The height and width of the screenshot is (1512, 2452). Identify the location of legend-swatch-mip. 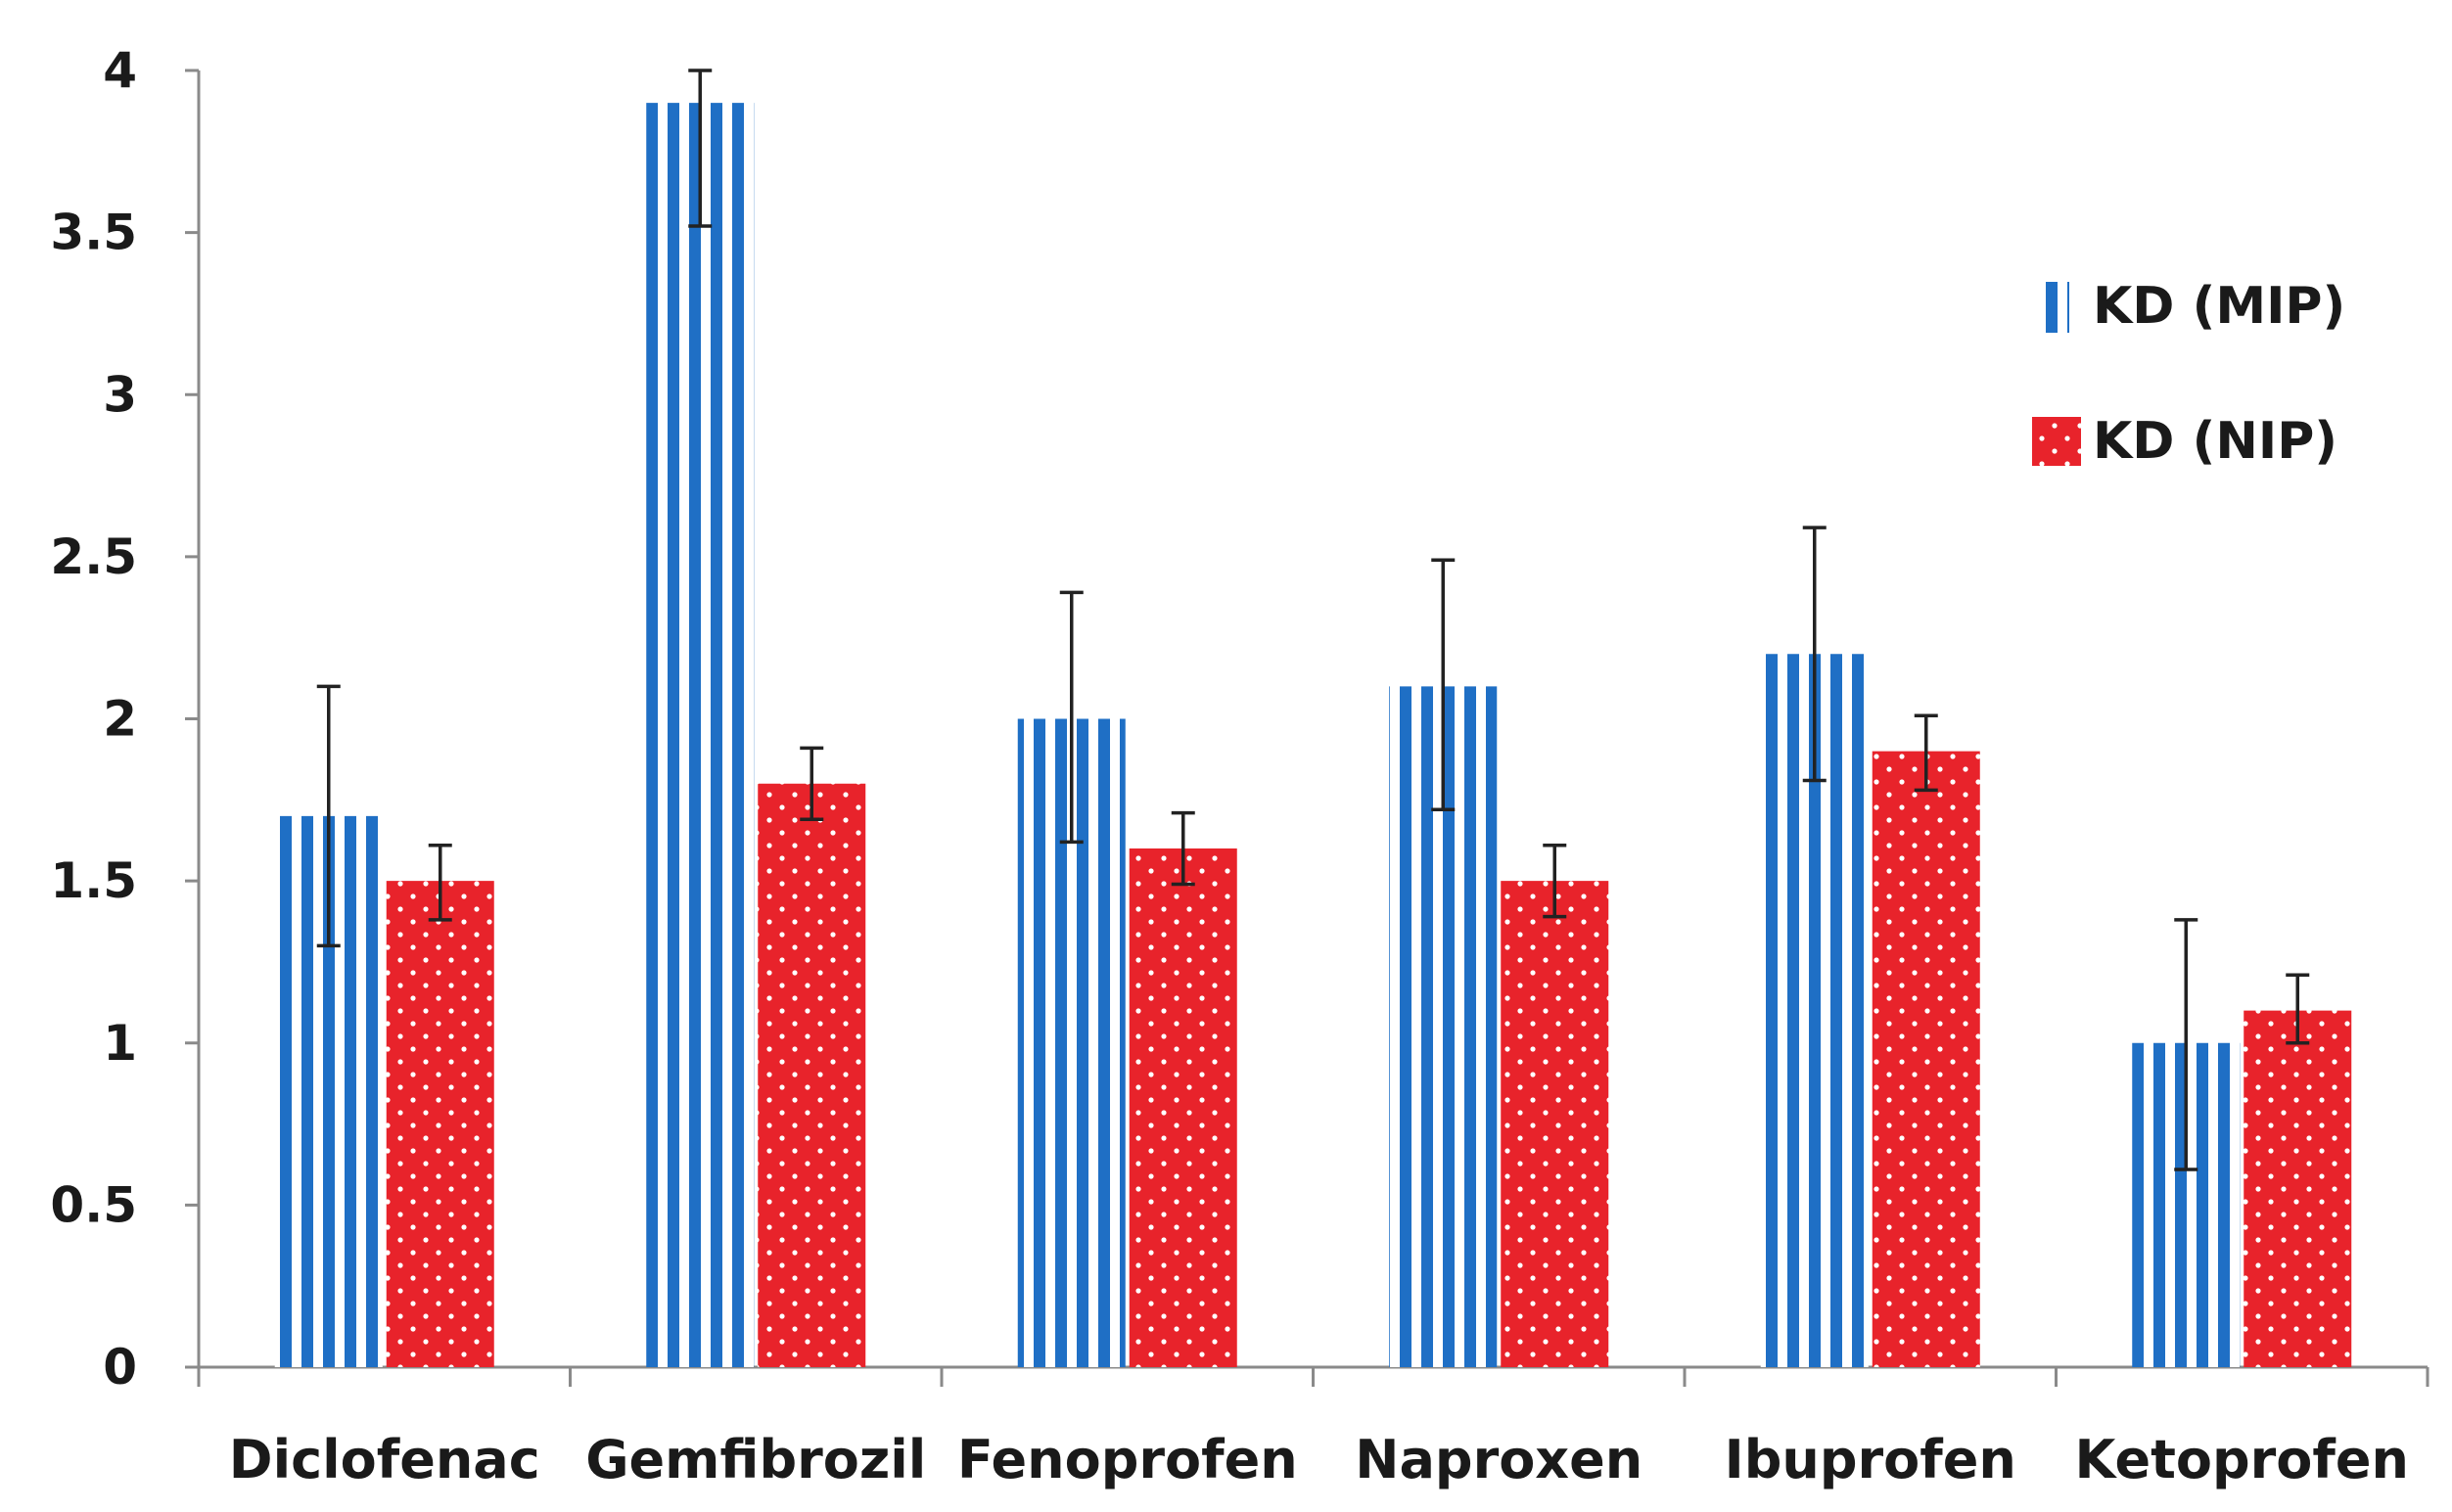
(2056, 307).